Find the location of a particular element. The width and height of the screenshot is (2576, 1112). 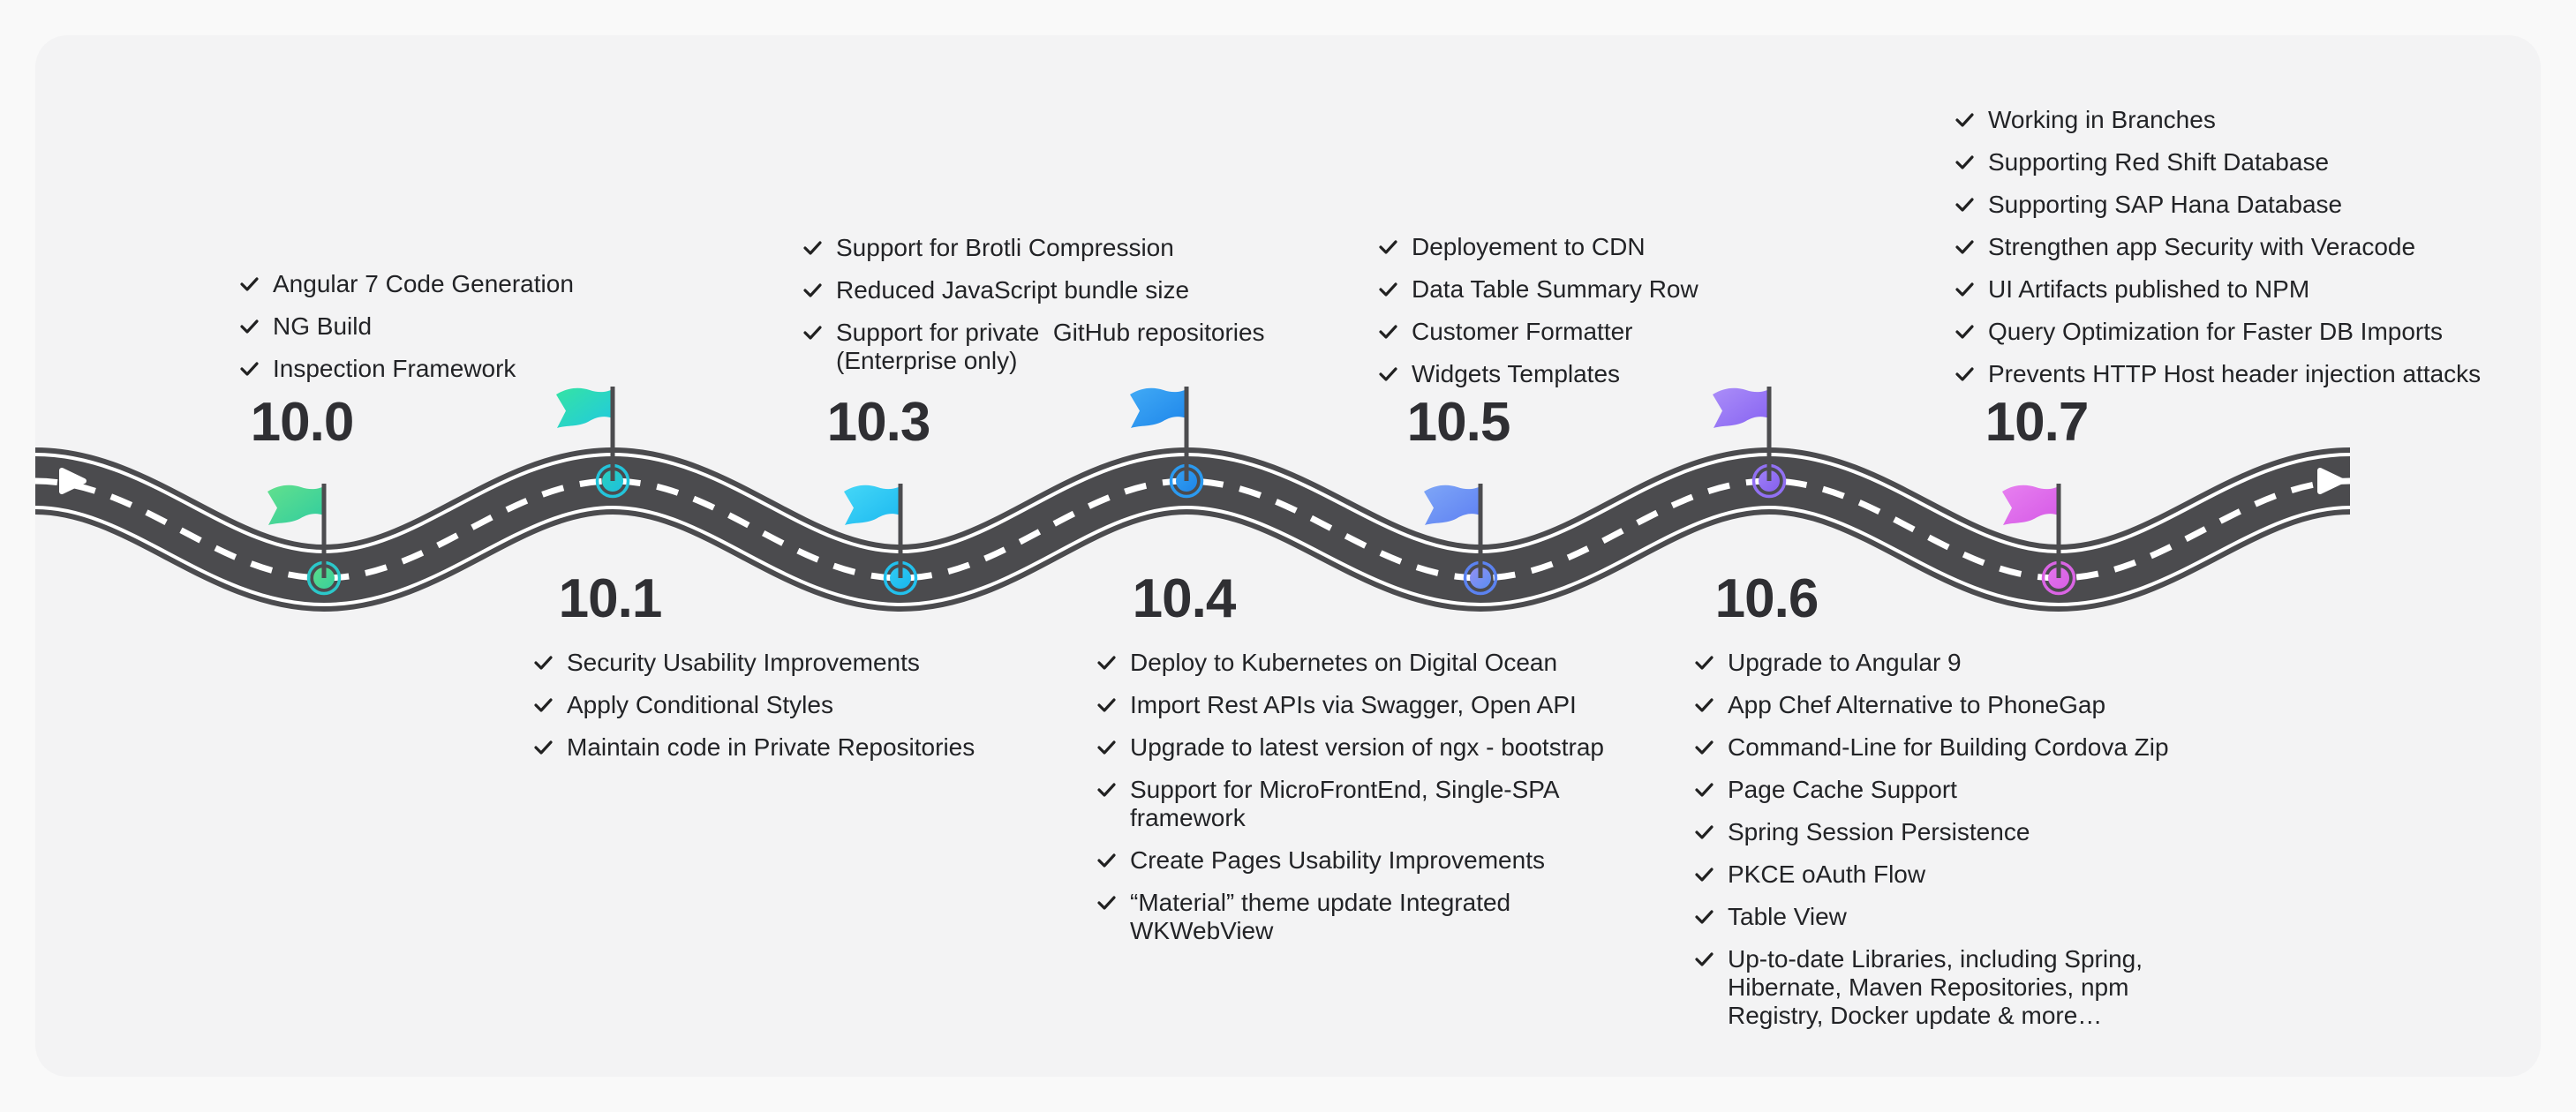

feature-label: Table View is located at coordinates (1788, 917).